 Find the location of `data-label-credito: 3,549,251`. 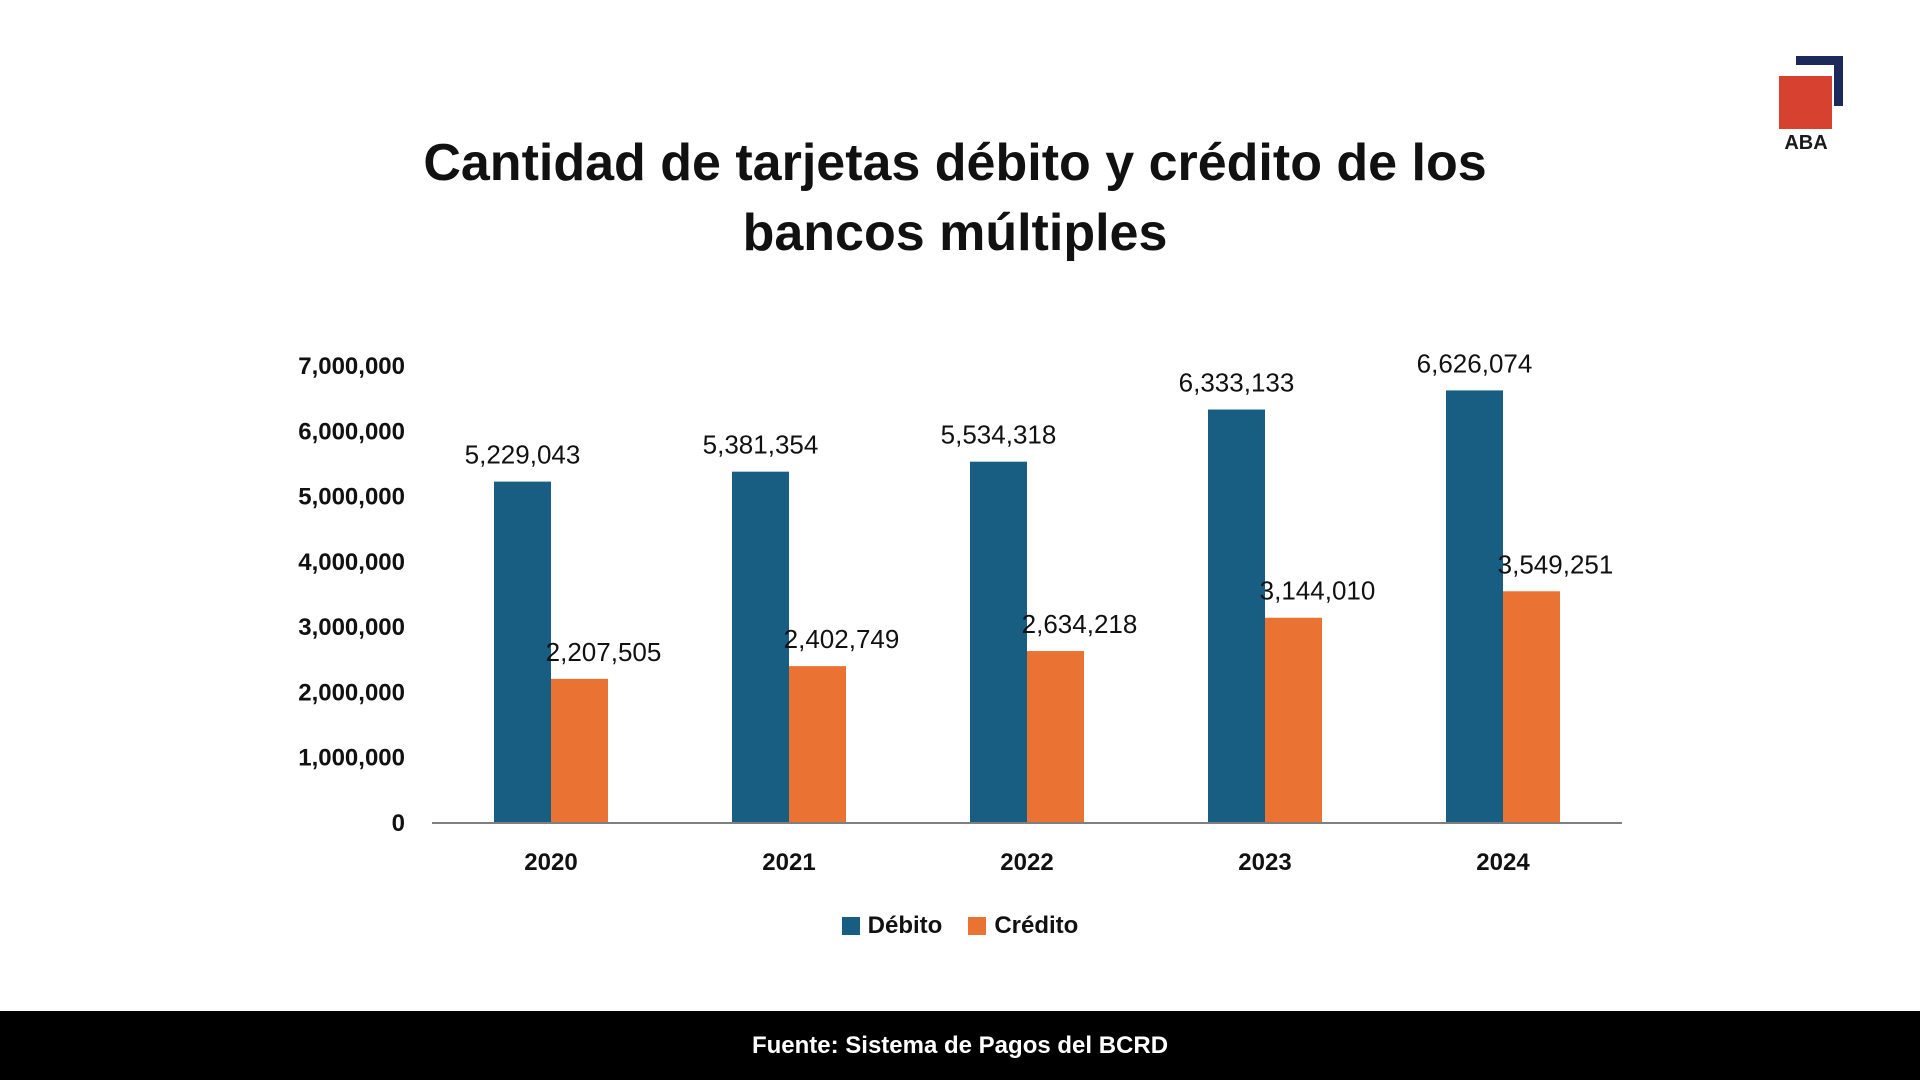

data-label-credito: 3,549,251 is located at coordinates (1556, 564).